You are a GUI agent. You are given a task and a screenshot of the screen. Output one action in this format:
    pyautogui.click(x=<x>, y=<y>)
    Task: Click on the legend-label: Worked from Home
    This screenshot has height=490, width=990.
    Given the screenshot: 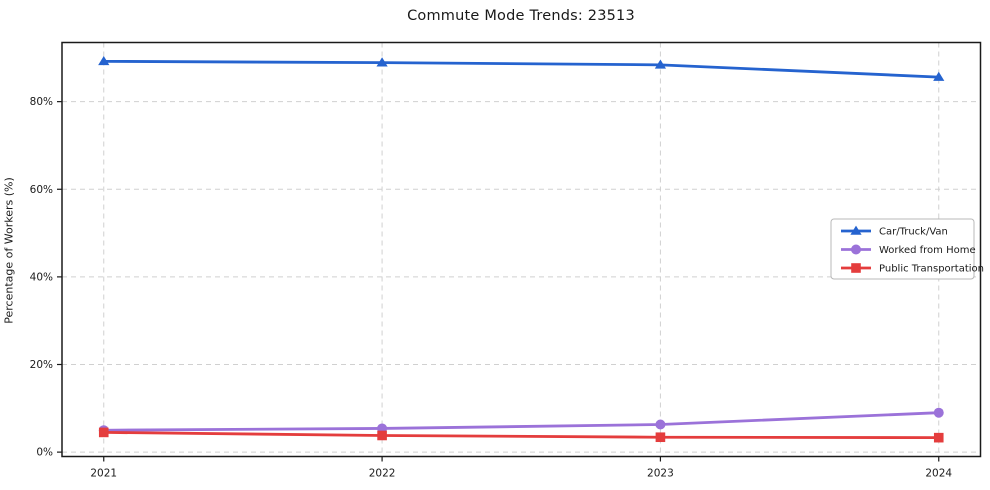 What is the action you would take?
    pyautogui.click(x=927, y=250)
    